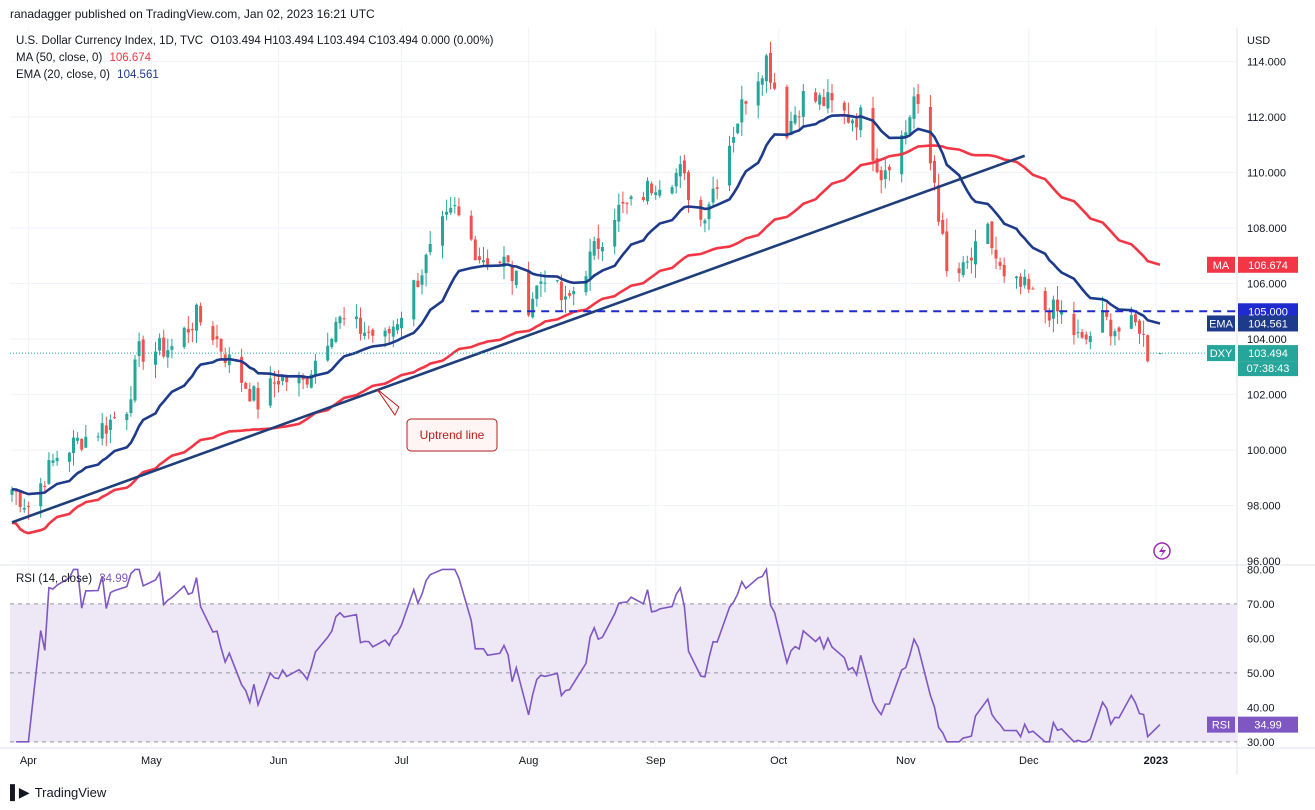 This screenshot has width=1315, height=810. What do you see at coordinates (83, 58) in the screenshot?
I see `legend-ma: MA (50, close, 0) 106.674` at bounding box center [83, 58].